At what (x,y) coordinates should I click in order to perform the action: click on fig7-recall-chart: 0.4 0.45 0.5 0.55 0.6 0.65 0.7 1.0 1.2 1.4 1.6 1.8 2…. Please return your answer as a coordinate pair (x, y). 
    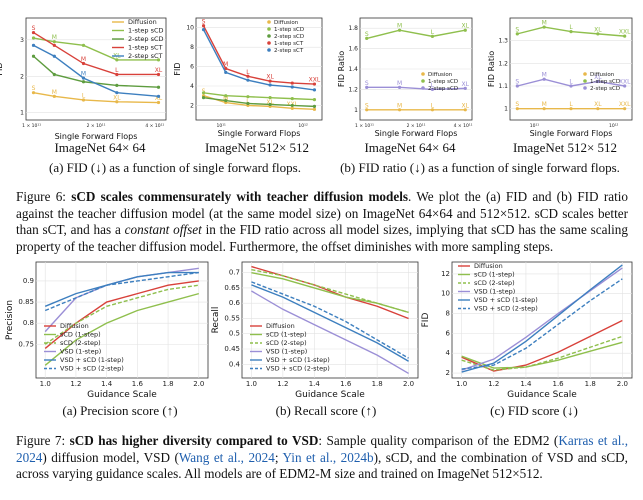
    Looking at the image, I should click on (317, 330).